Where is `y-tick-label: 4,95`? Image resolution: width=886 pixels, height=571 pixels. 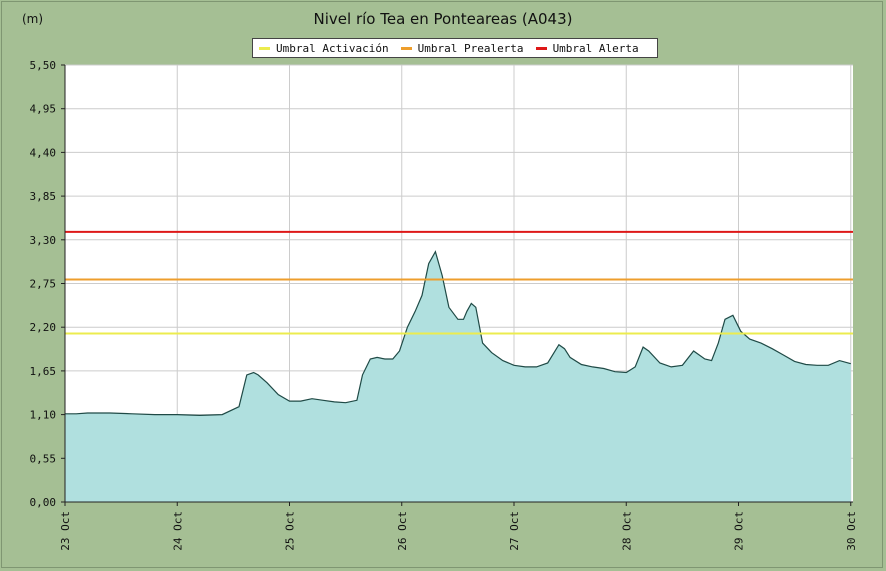 y-tick-label: 4,95 is located at coordinates (43, 109).